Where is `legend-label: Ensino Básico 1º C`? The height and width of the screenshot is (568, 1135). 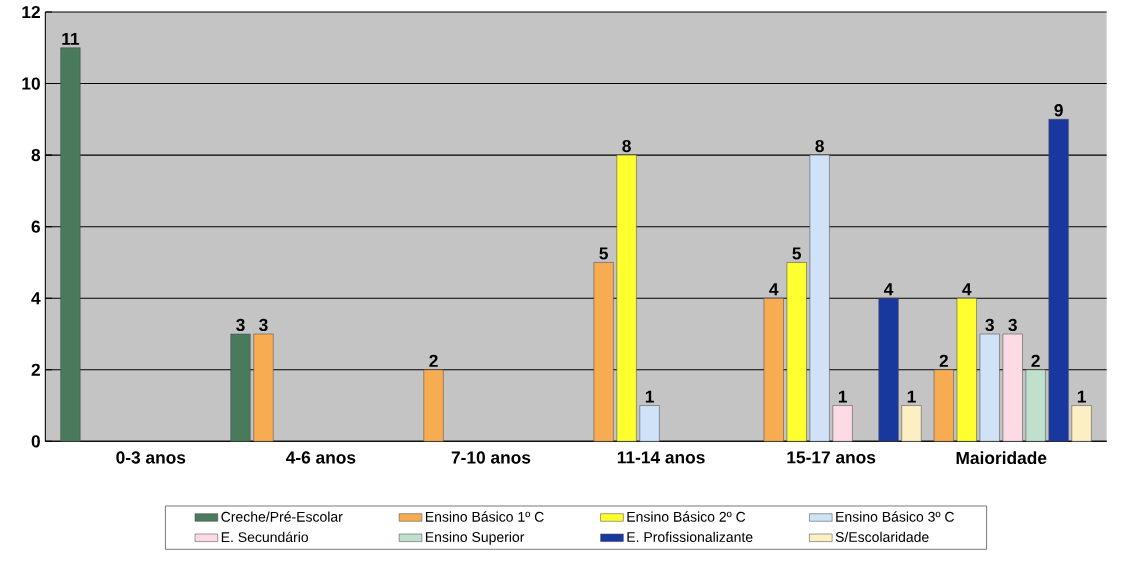
legend-label: Ensino Básico 1º C is located at coordinates (484, 516).